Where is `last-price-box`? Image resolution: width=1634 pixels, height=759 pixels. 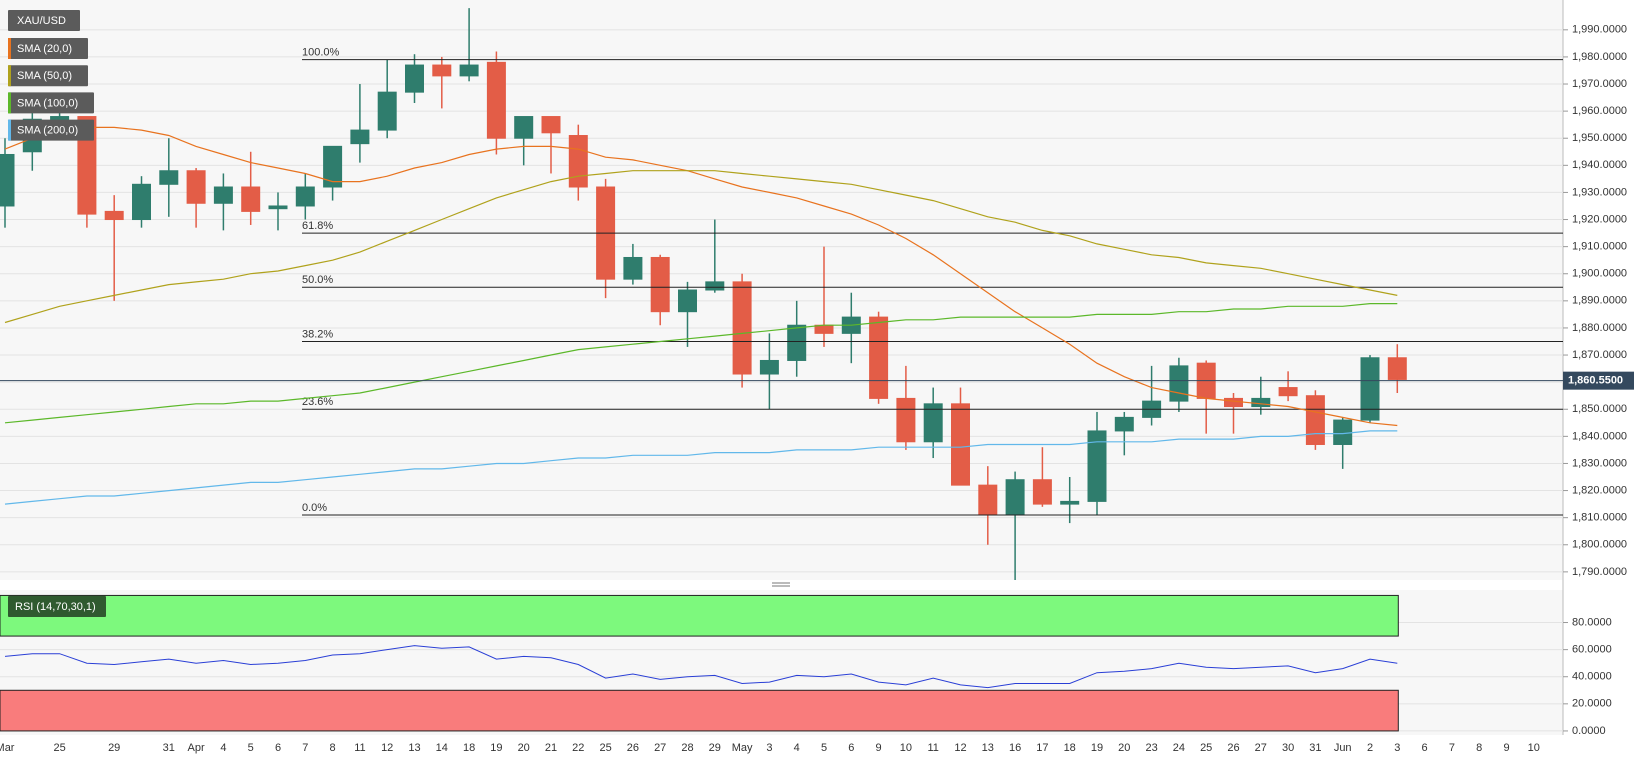
last-price-box is located at coordinates (1598, 380).